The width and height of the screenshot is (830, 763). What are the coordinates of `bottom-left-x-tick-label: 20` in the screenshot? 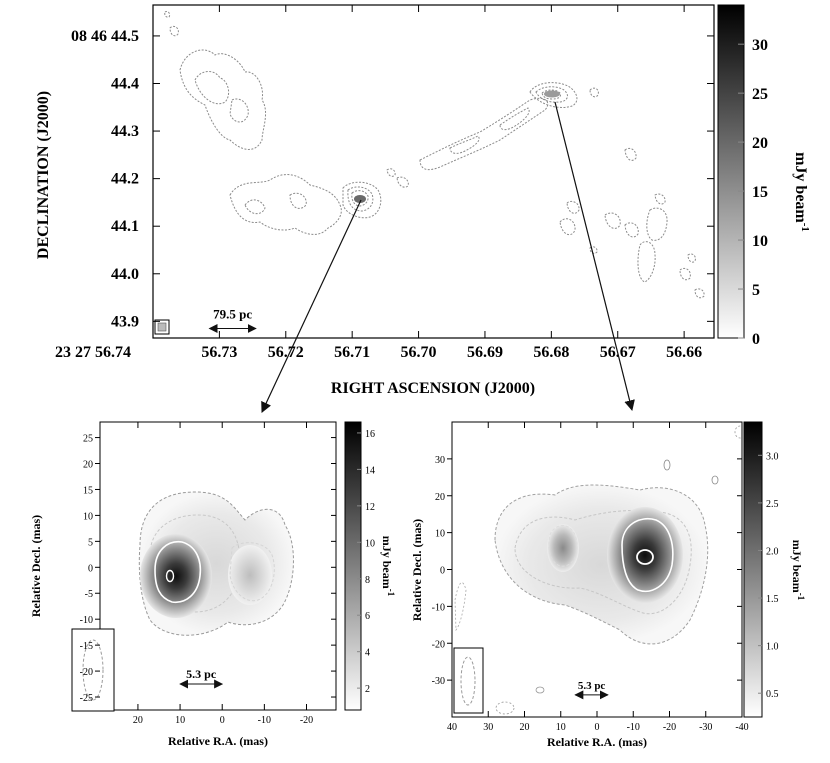 It's located at (138, 720).